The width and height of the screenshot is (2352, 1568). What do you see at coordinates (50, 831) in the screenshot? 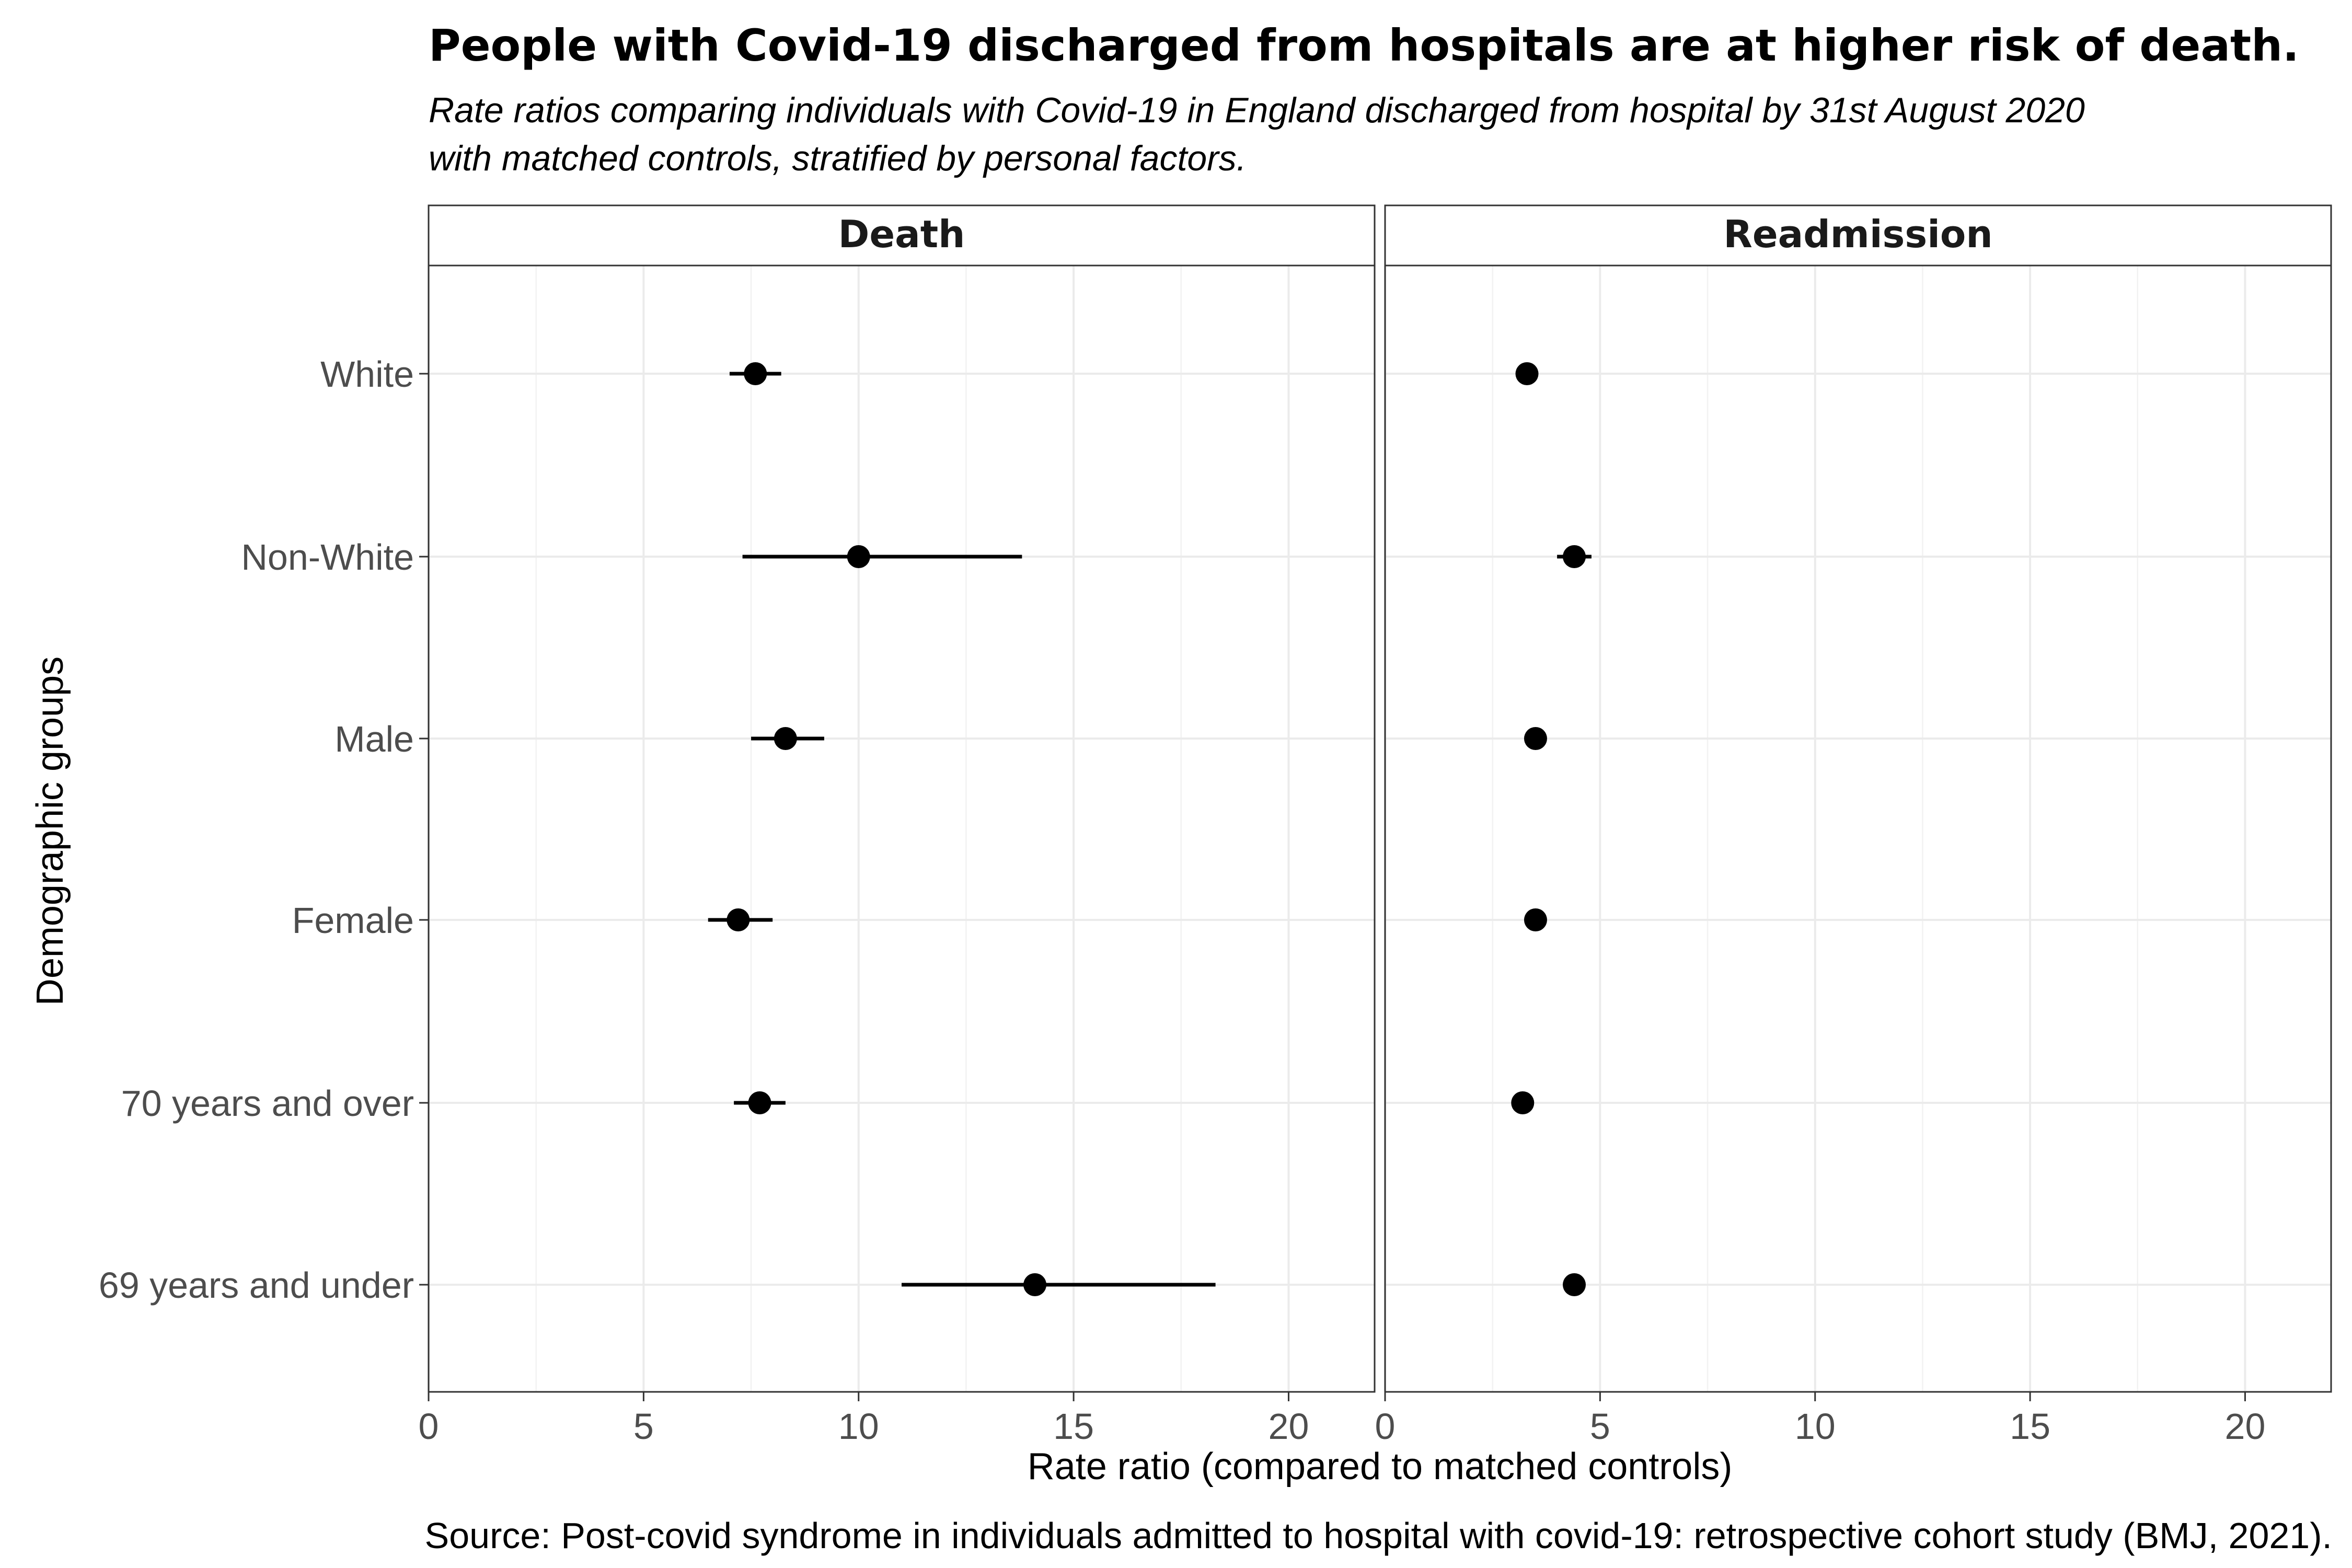
I see `y-axis-title: Demographic groups` at bounding box center [50, 831].